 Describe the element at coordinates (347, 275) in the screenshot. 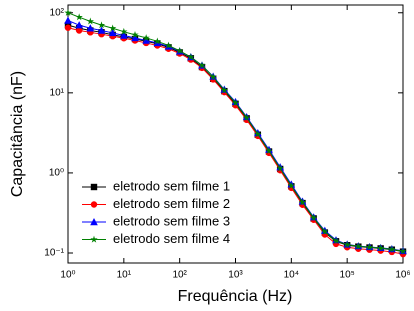

I see `x-tick-label: 10⁵` at that location.